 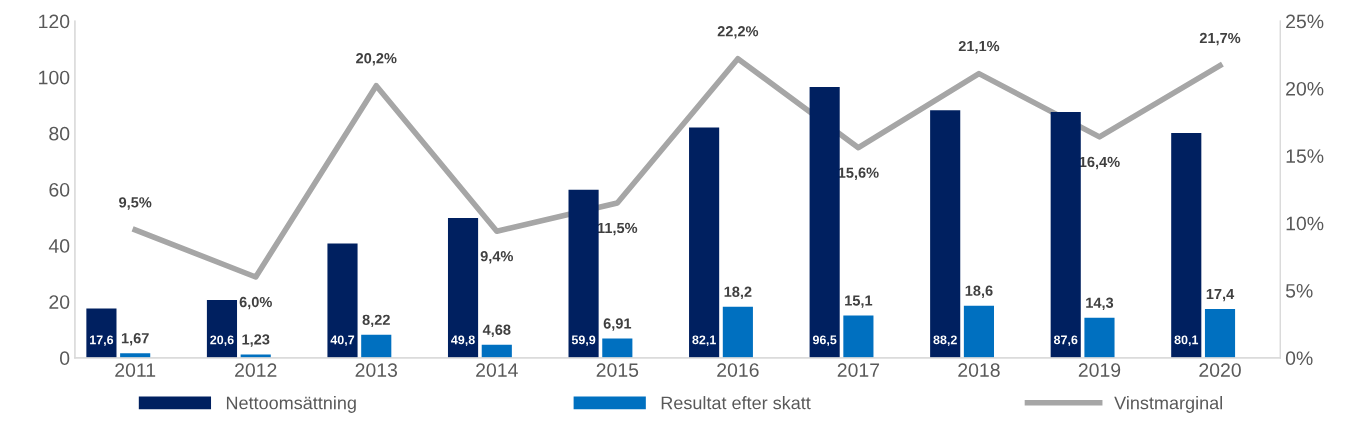 I want to click on y2-tick-label: 5%, so click(x=1299, y=291).